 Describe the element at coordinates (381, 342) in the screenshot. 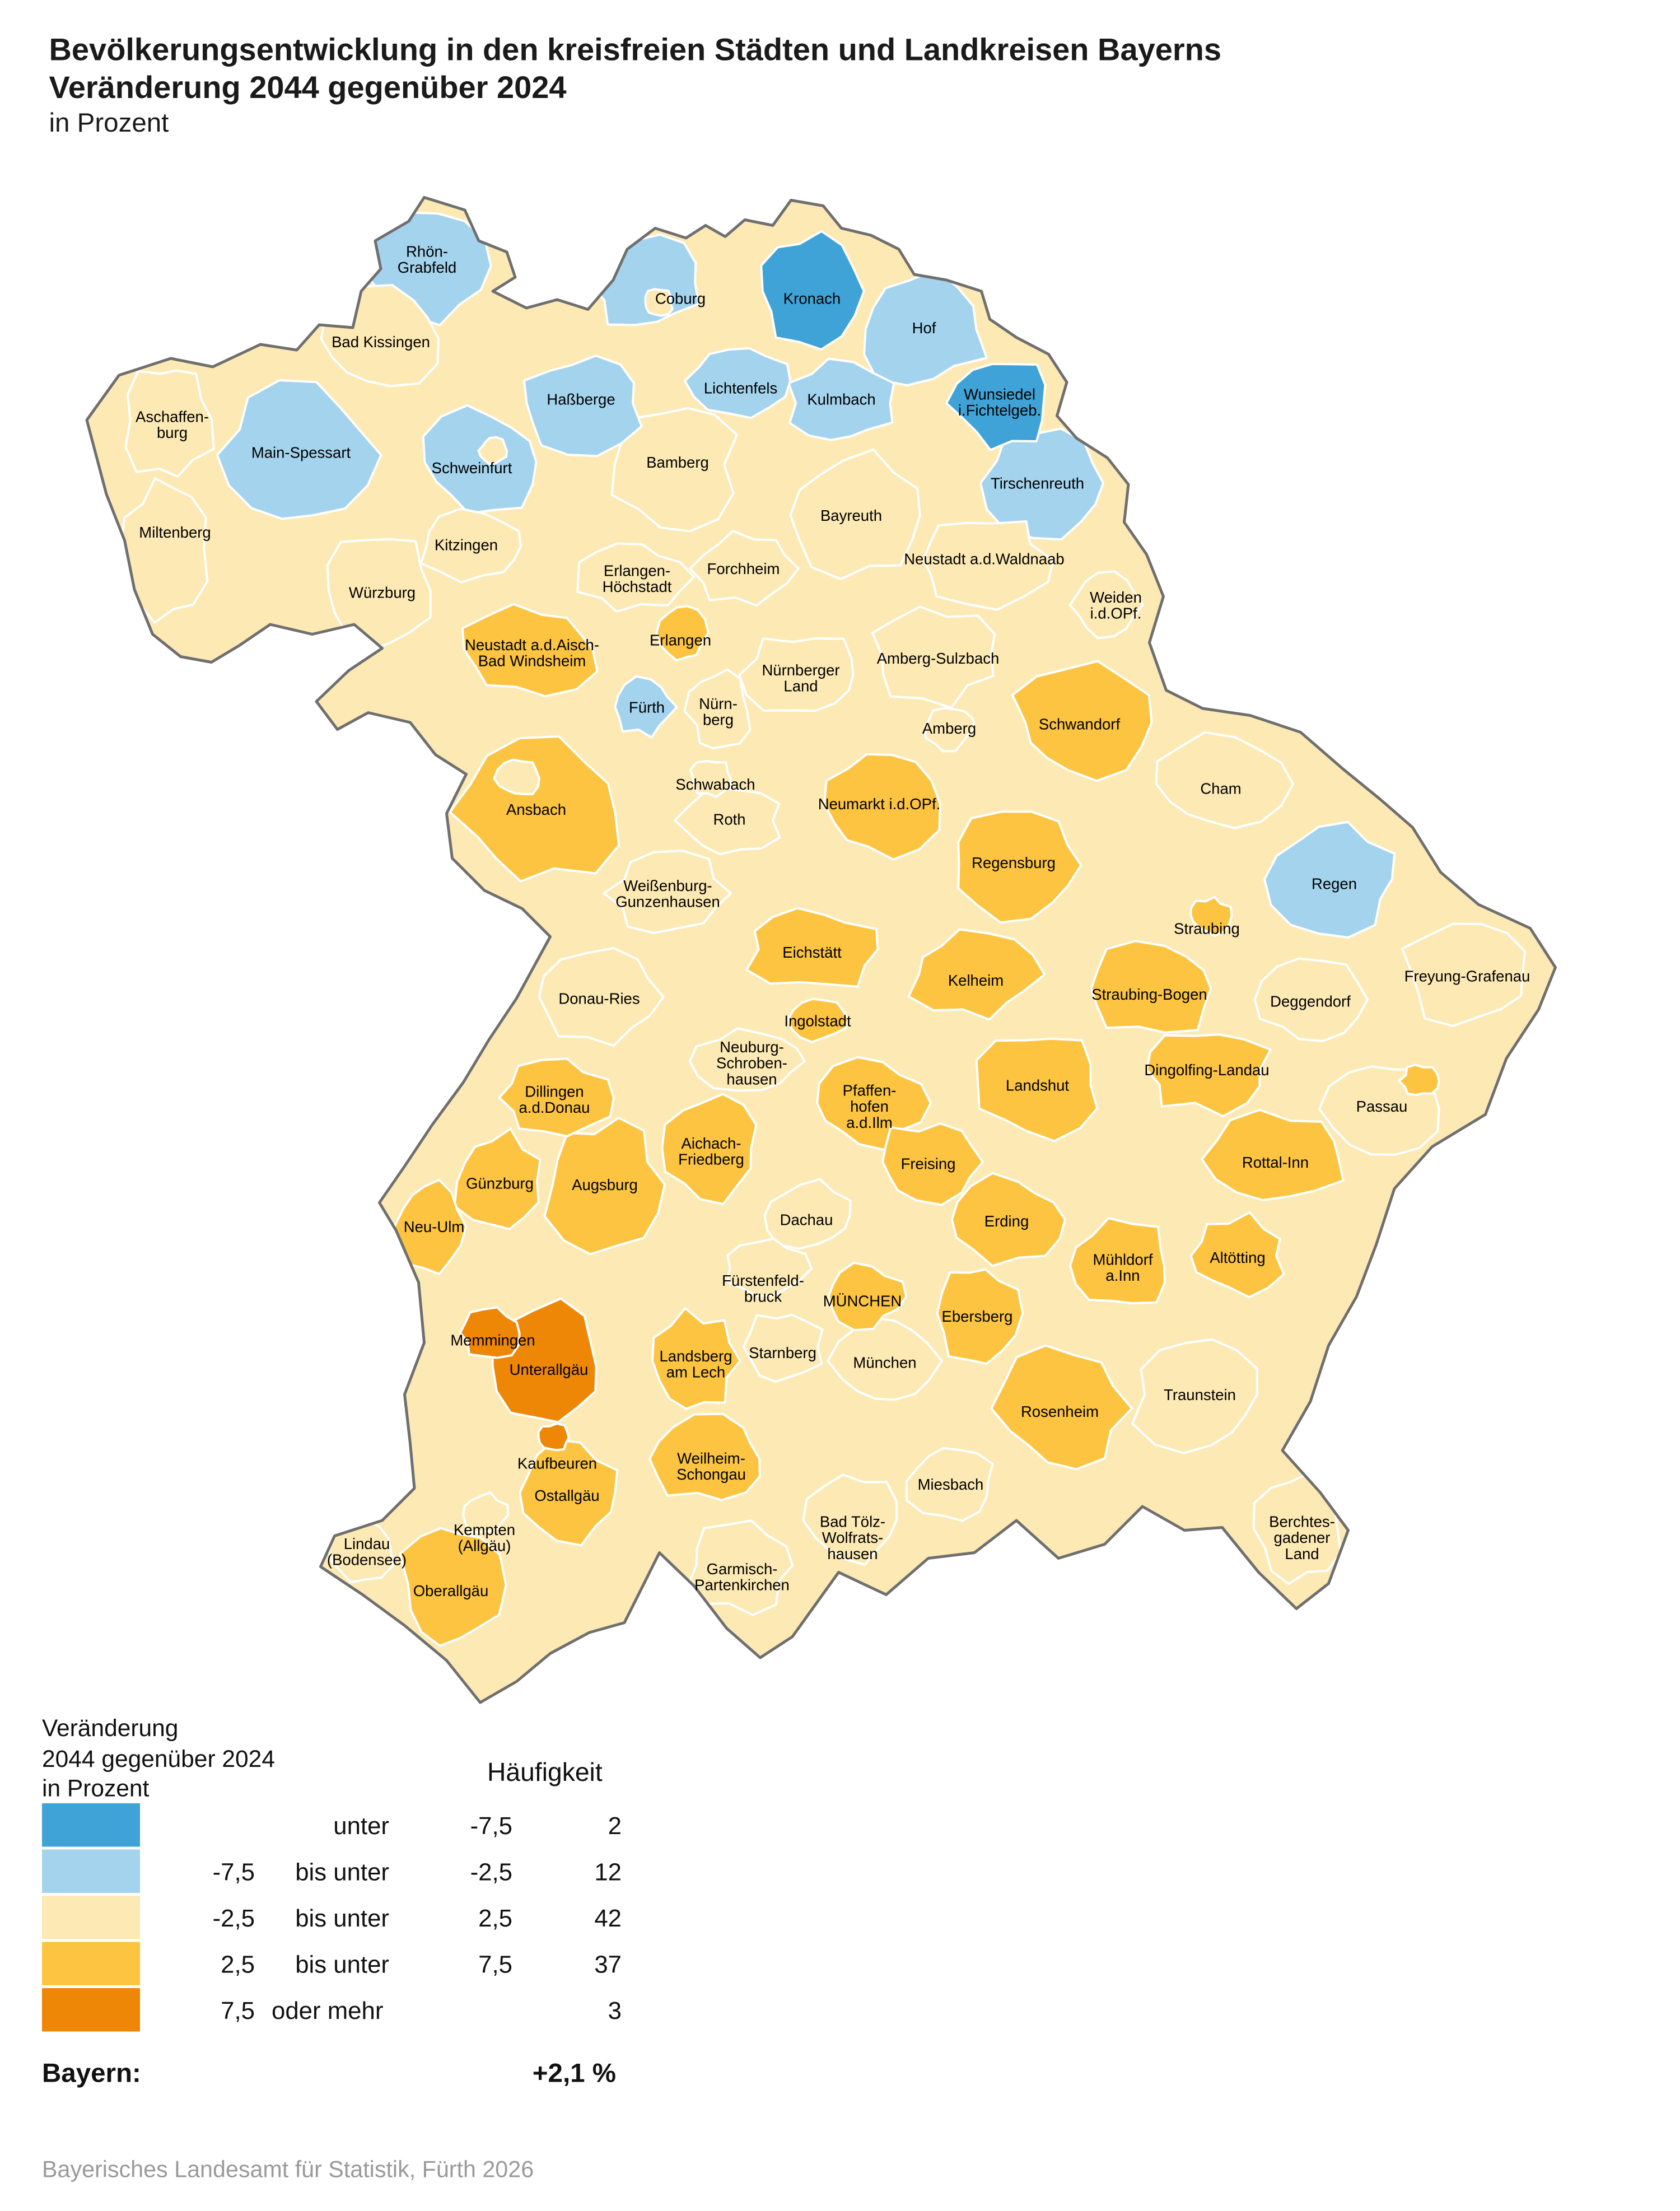

I see `district-label-bad-kissingen: Bad Kissingen` at that location.